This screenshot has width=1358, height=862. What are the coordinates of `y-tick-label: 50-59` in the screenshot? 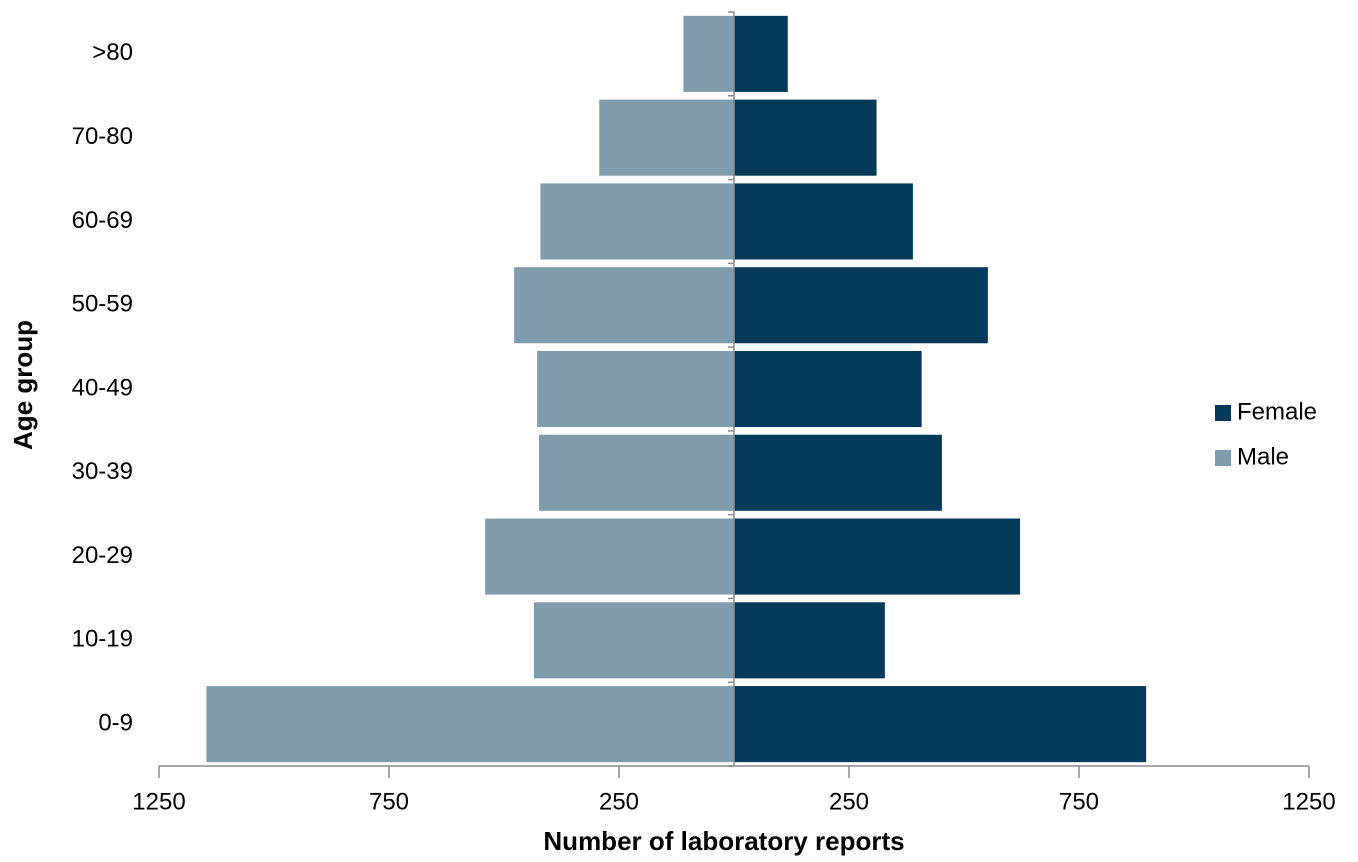 It's located at (102, 304).